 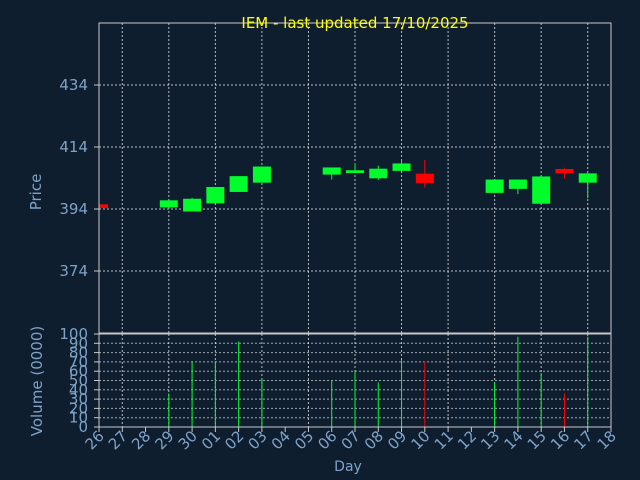 What do you see at coordinates (73, 85) in the screenshot?
I see `price-tick-label: 434` at bounding box center [73, 85].